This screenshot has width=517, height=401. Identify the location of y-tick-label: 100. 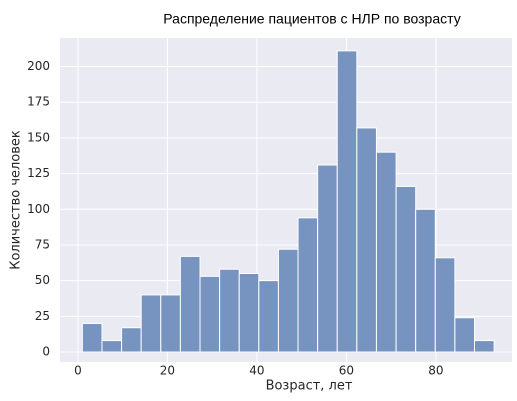
(38, 209).